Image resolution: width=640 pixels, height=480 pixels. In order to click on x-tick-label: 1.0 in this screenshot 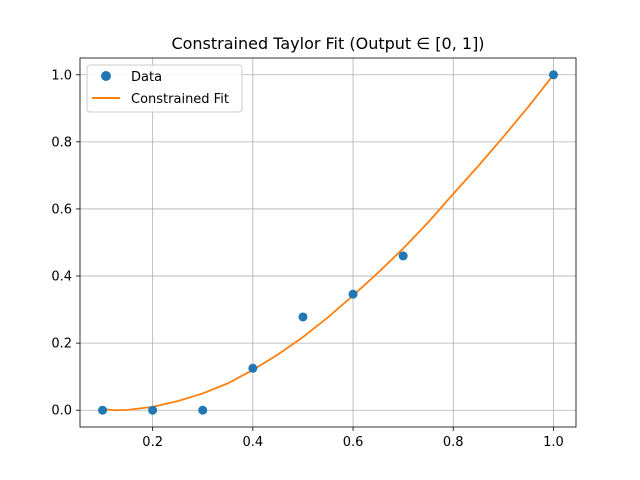, I will do `click(553, 442)`.